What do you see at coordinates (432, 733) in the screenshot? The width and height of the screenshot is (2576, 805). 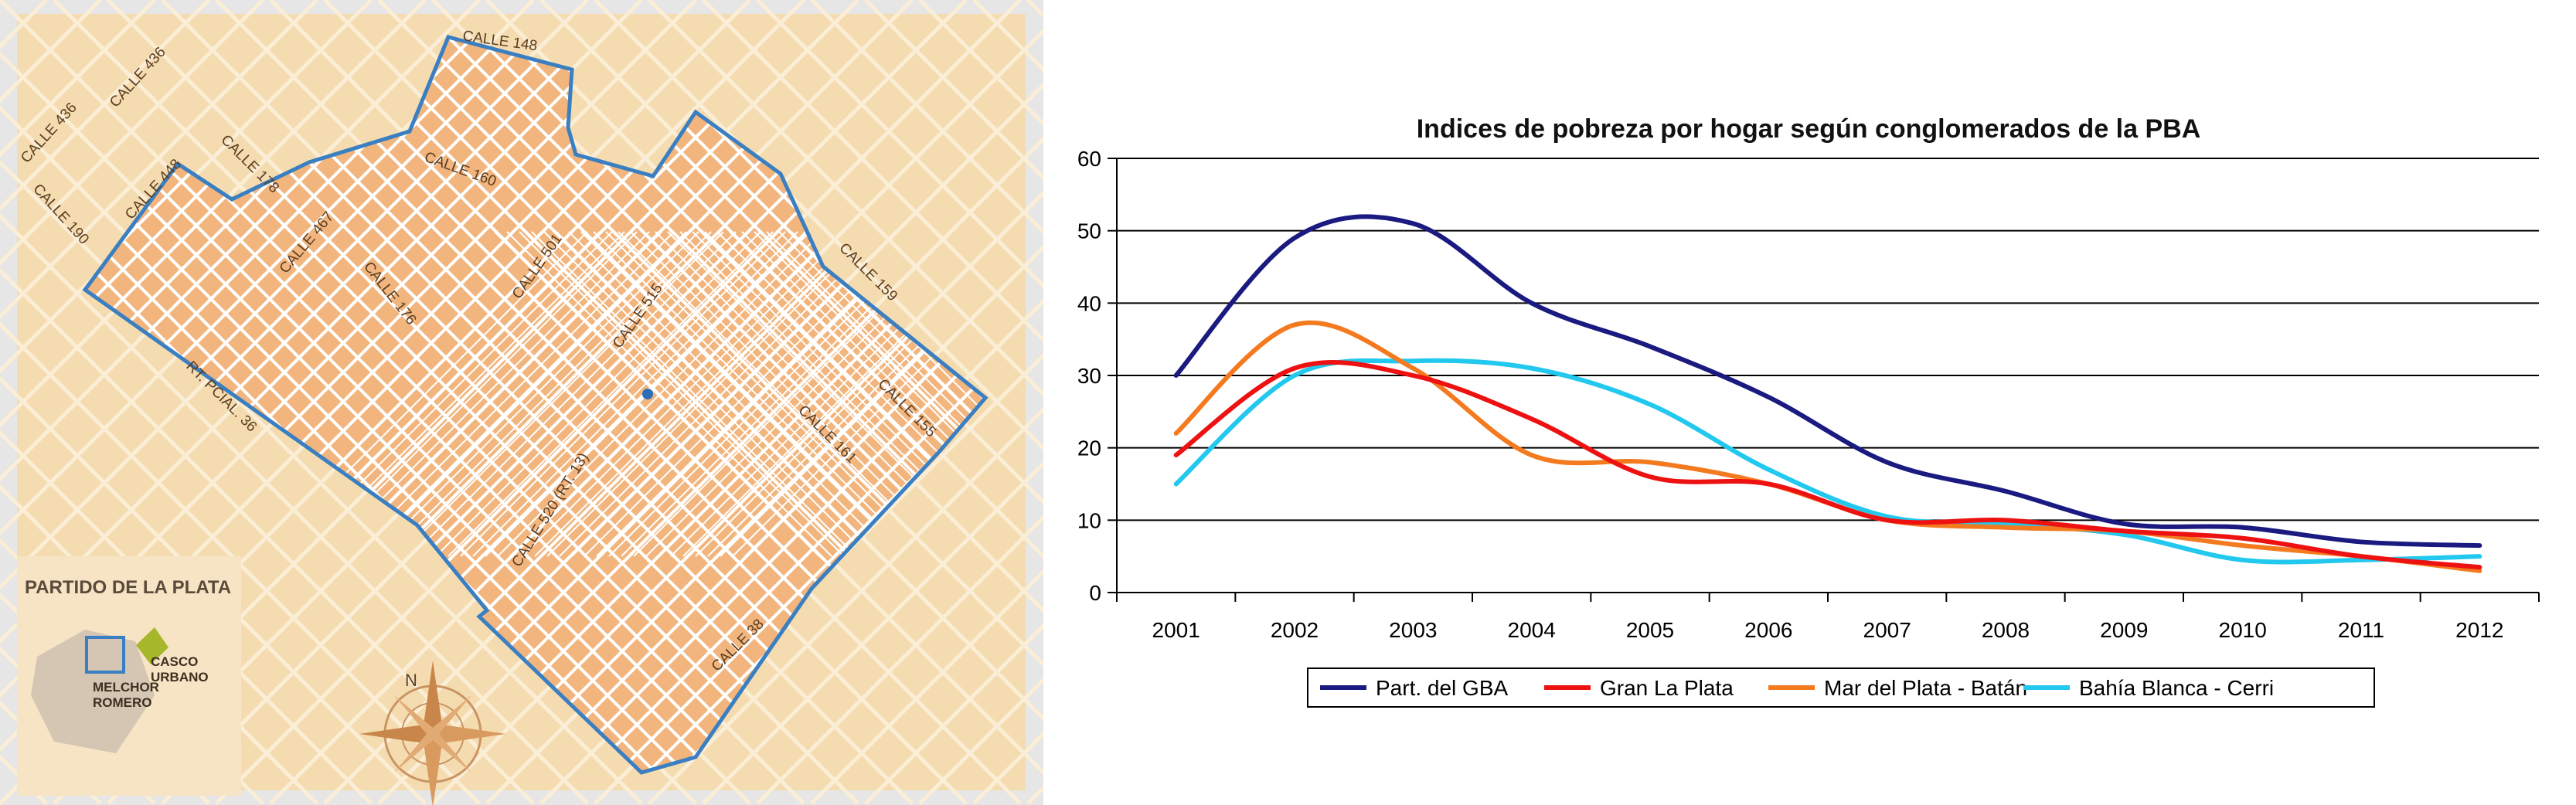 I see `compass-rose-icon: N` at bounding box center [432, 733].